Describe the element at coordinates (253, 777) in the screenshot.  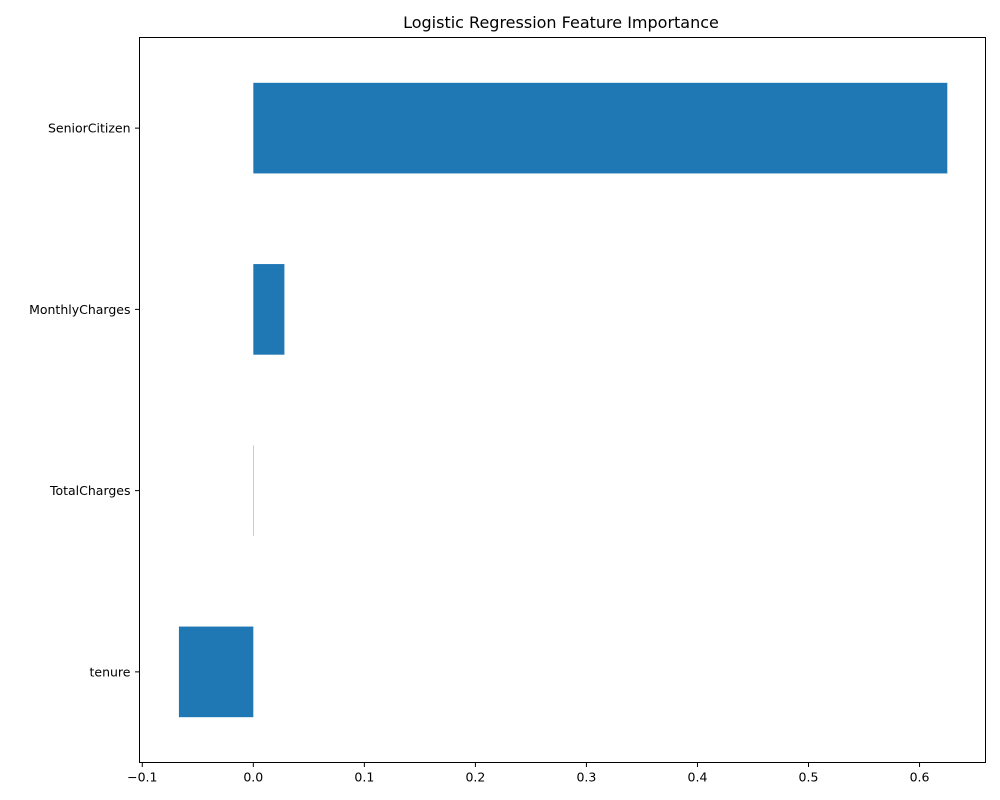
I see `x-tick-label: 0.0` at that location.